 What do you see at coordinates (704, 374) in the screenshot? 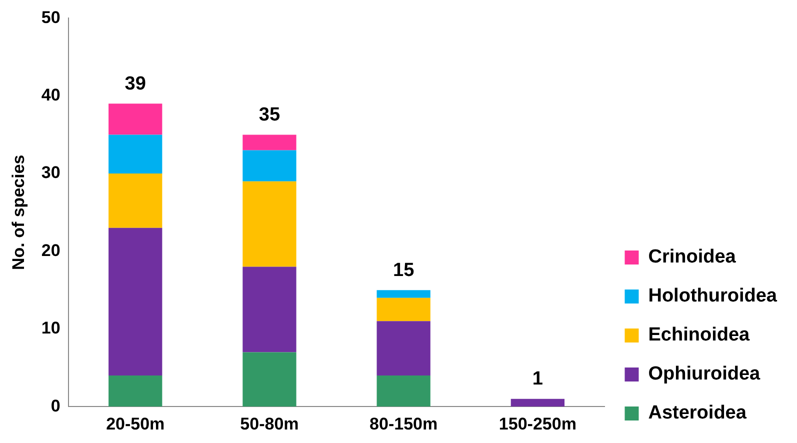
I see `legend-label: Ophiuroidea` at bounding box center [704, 374].